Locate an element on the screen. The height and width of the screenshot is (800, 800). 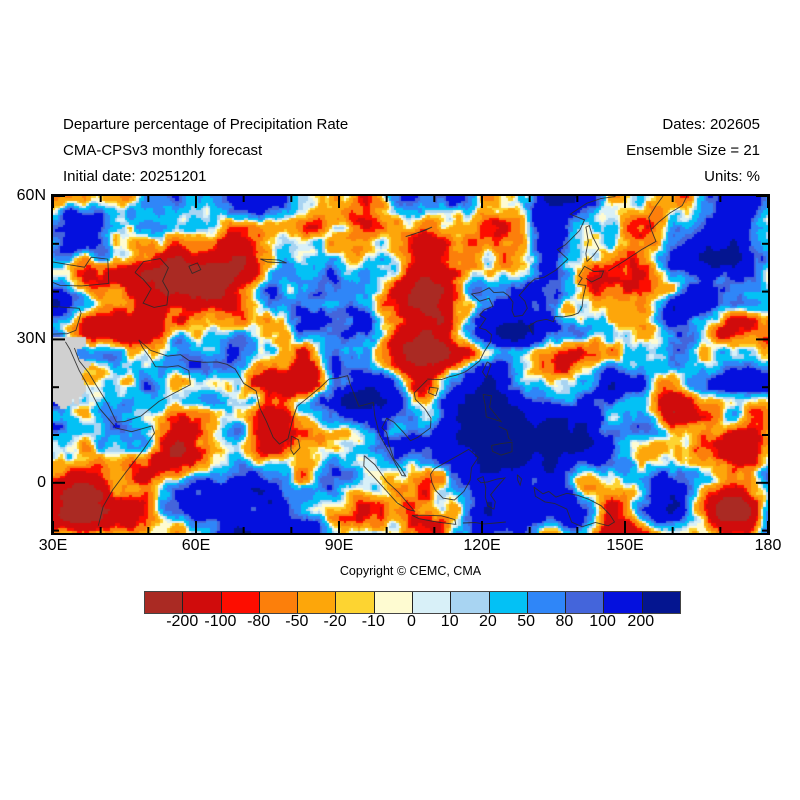
y-axis-tick-label: 0 is located at coordinates (41, 482).